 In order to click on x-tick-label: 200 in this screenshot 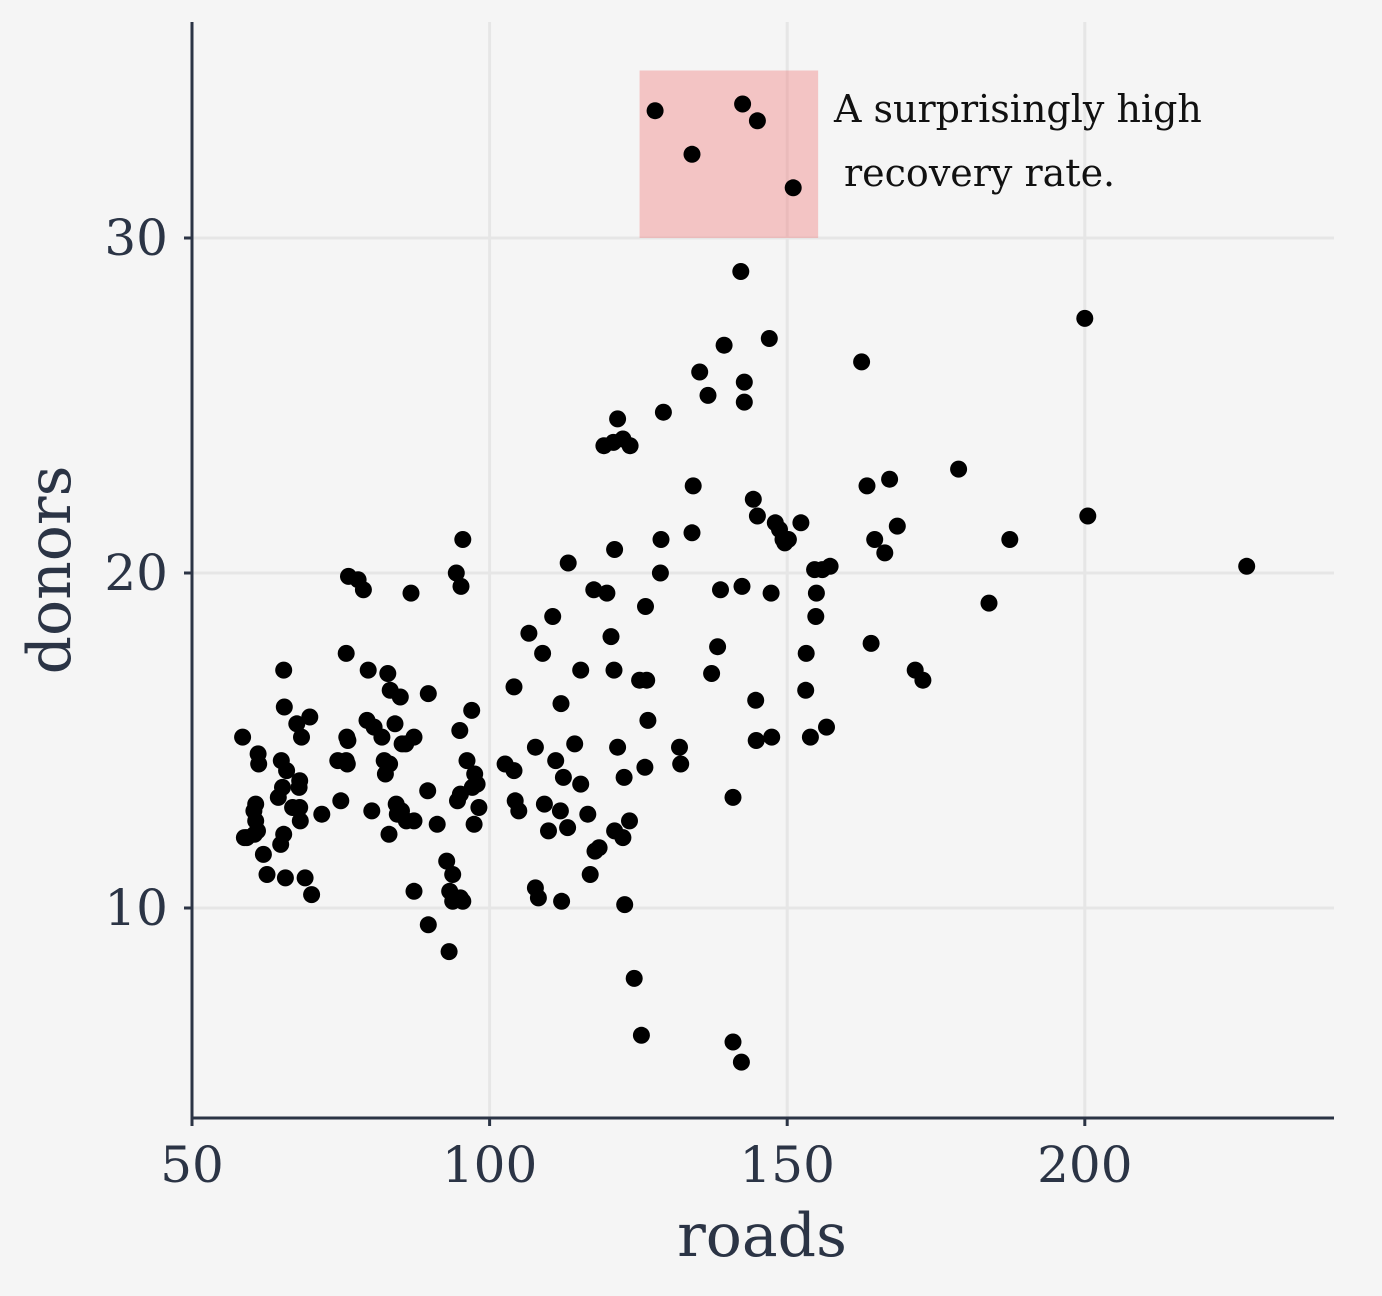, I will do `click(1084, 1165)`.